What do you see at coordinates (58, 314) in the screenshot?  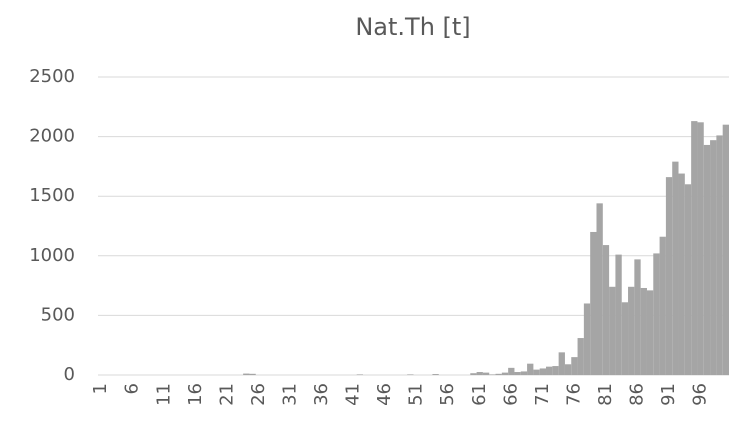 I see `y-tick-label: 500` at bounding box center [58, 314].